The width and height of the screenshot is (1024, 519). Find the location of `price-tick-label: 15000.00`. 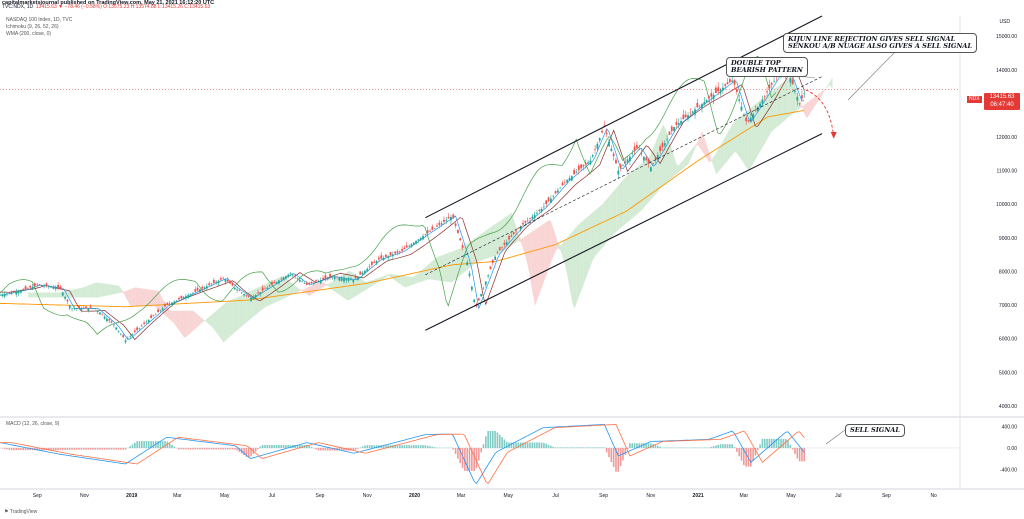

price-tick-label: 15000.00 is located at coordinates (1006, 37).